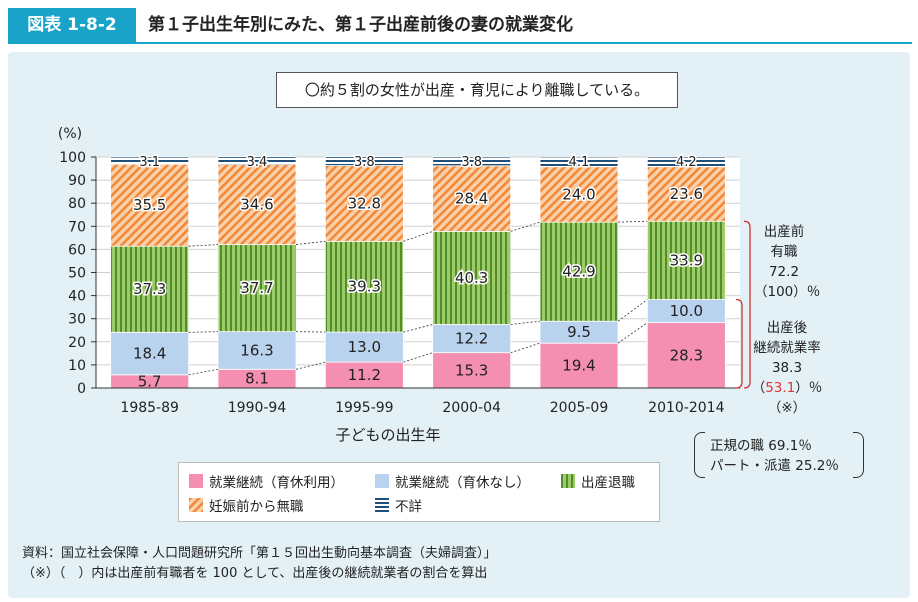  I want to click on post-employed-bracket, so click(739, 343).